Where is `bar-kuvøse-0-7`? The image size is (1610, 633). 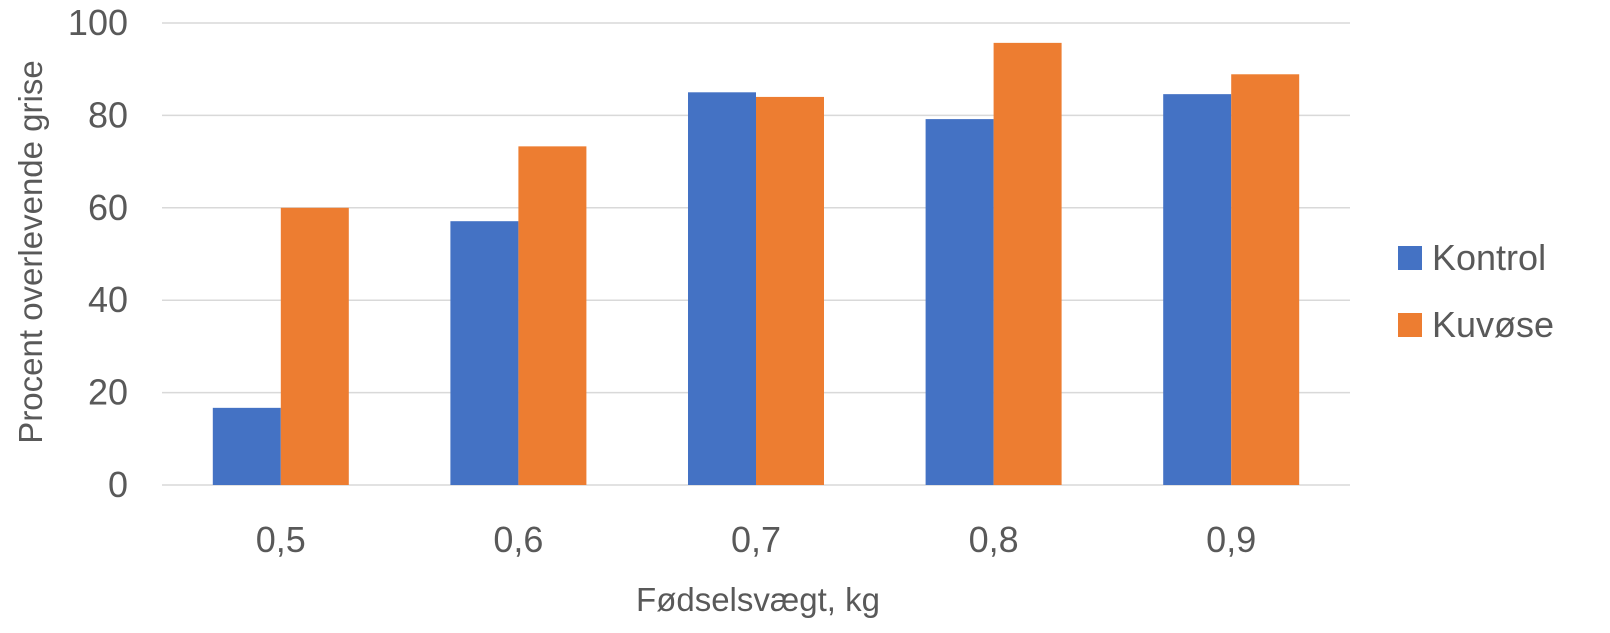
bar-kuvøse-0-7 is located at coordinates (790, 291).